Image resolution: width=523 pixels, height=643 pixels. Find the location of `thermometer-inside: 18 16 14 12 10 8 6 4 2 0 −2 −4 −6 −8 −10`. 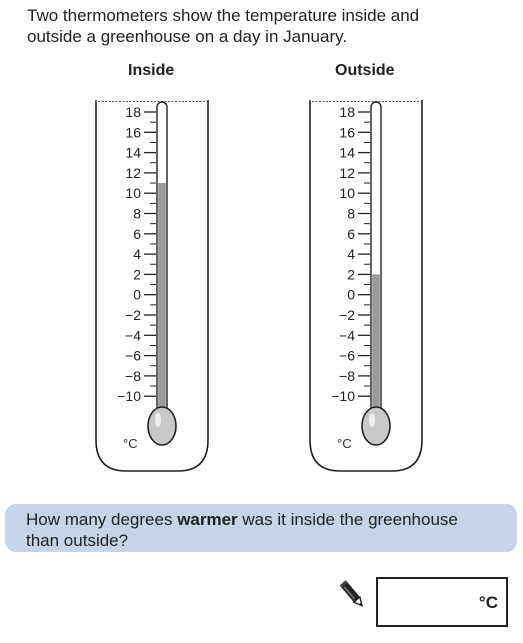

thermometer-inside: 18 16 14 12 10 8 6 4 2 0 −2 −4 −6 −8 −10 is located at coordinates (152, 286).